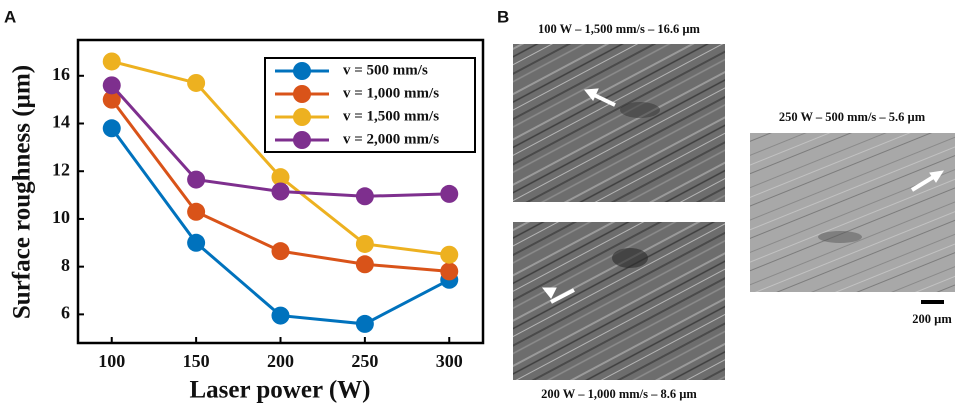 Image resolution: width=957 pixels, height=405 pixels. What do you see at coordinates (65, 312) in the screenshot?
I see `y-tick-label: 6` at bounding box center [65, 312].